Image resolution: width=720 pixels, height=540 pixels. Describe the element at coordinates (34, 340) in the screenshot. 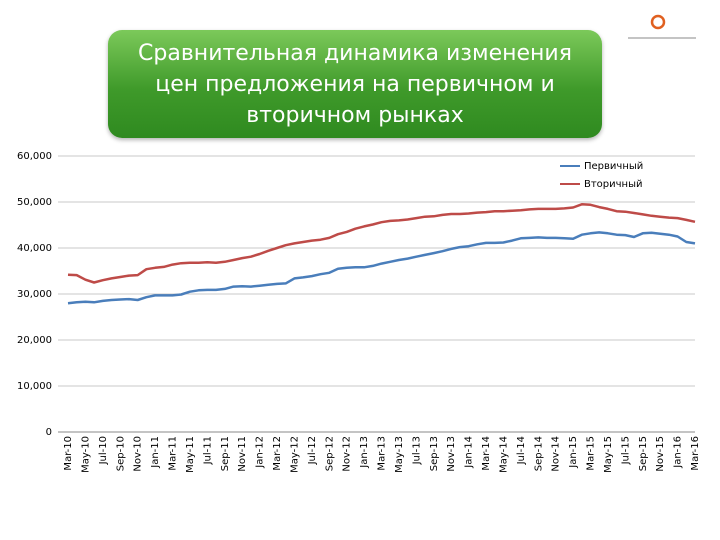

I see `y-tick-label: 20,000` at that location.